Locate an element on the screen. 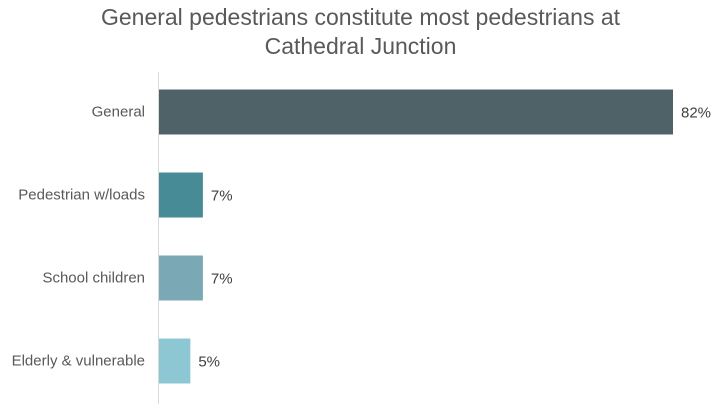 Image resolution: width=721 pixels, height=412 pixels. category-label-1: Pedestrian w/loads is located at coordinates (81, 195).